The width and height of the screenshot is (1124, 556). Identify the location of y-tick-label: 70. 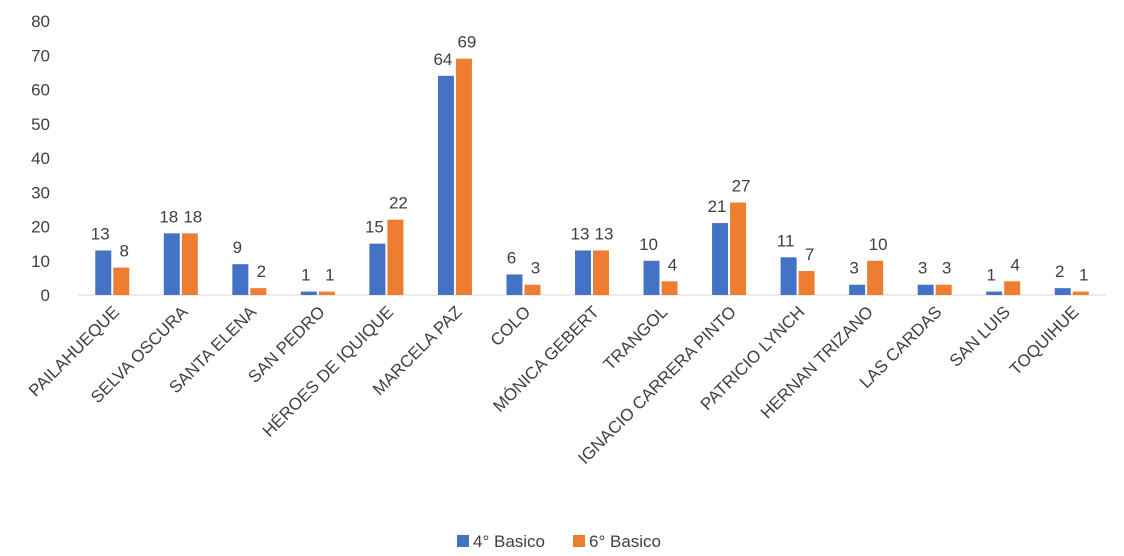
(40, 55).